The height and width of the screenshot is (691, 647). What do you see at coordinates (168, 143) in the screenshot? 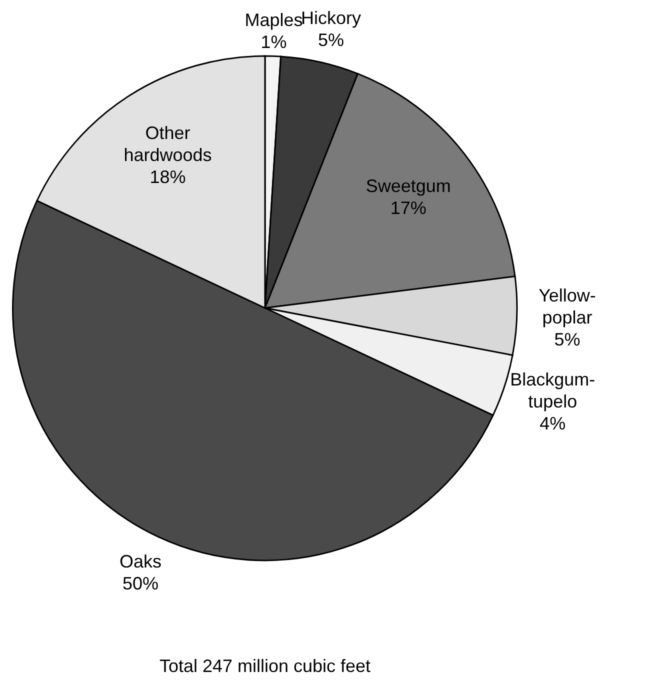
I see `slice-label: Other hardwoods` at bounding box center [168, 143].